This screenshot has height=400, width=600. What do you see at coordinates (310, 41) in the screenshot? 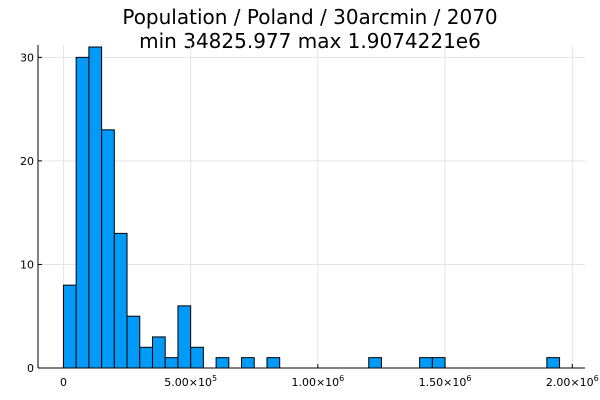
I see `chart-title-line-2: min 34825.977 max 1.9074221e6` at bounding box center [310, 41].